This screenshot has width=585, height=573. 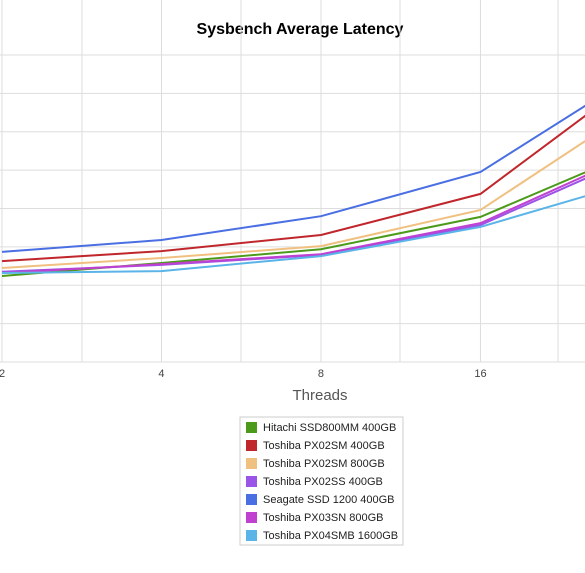 I want to click on legend-box, so click(x=321, y=481).